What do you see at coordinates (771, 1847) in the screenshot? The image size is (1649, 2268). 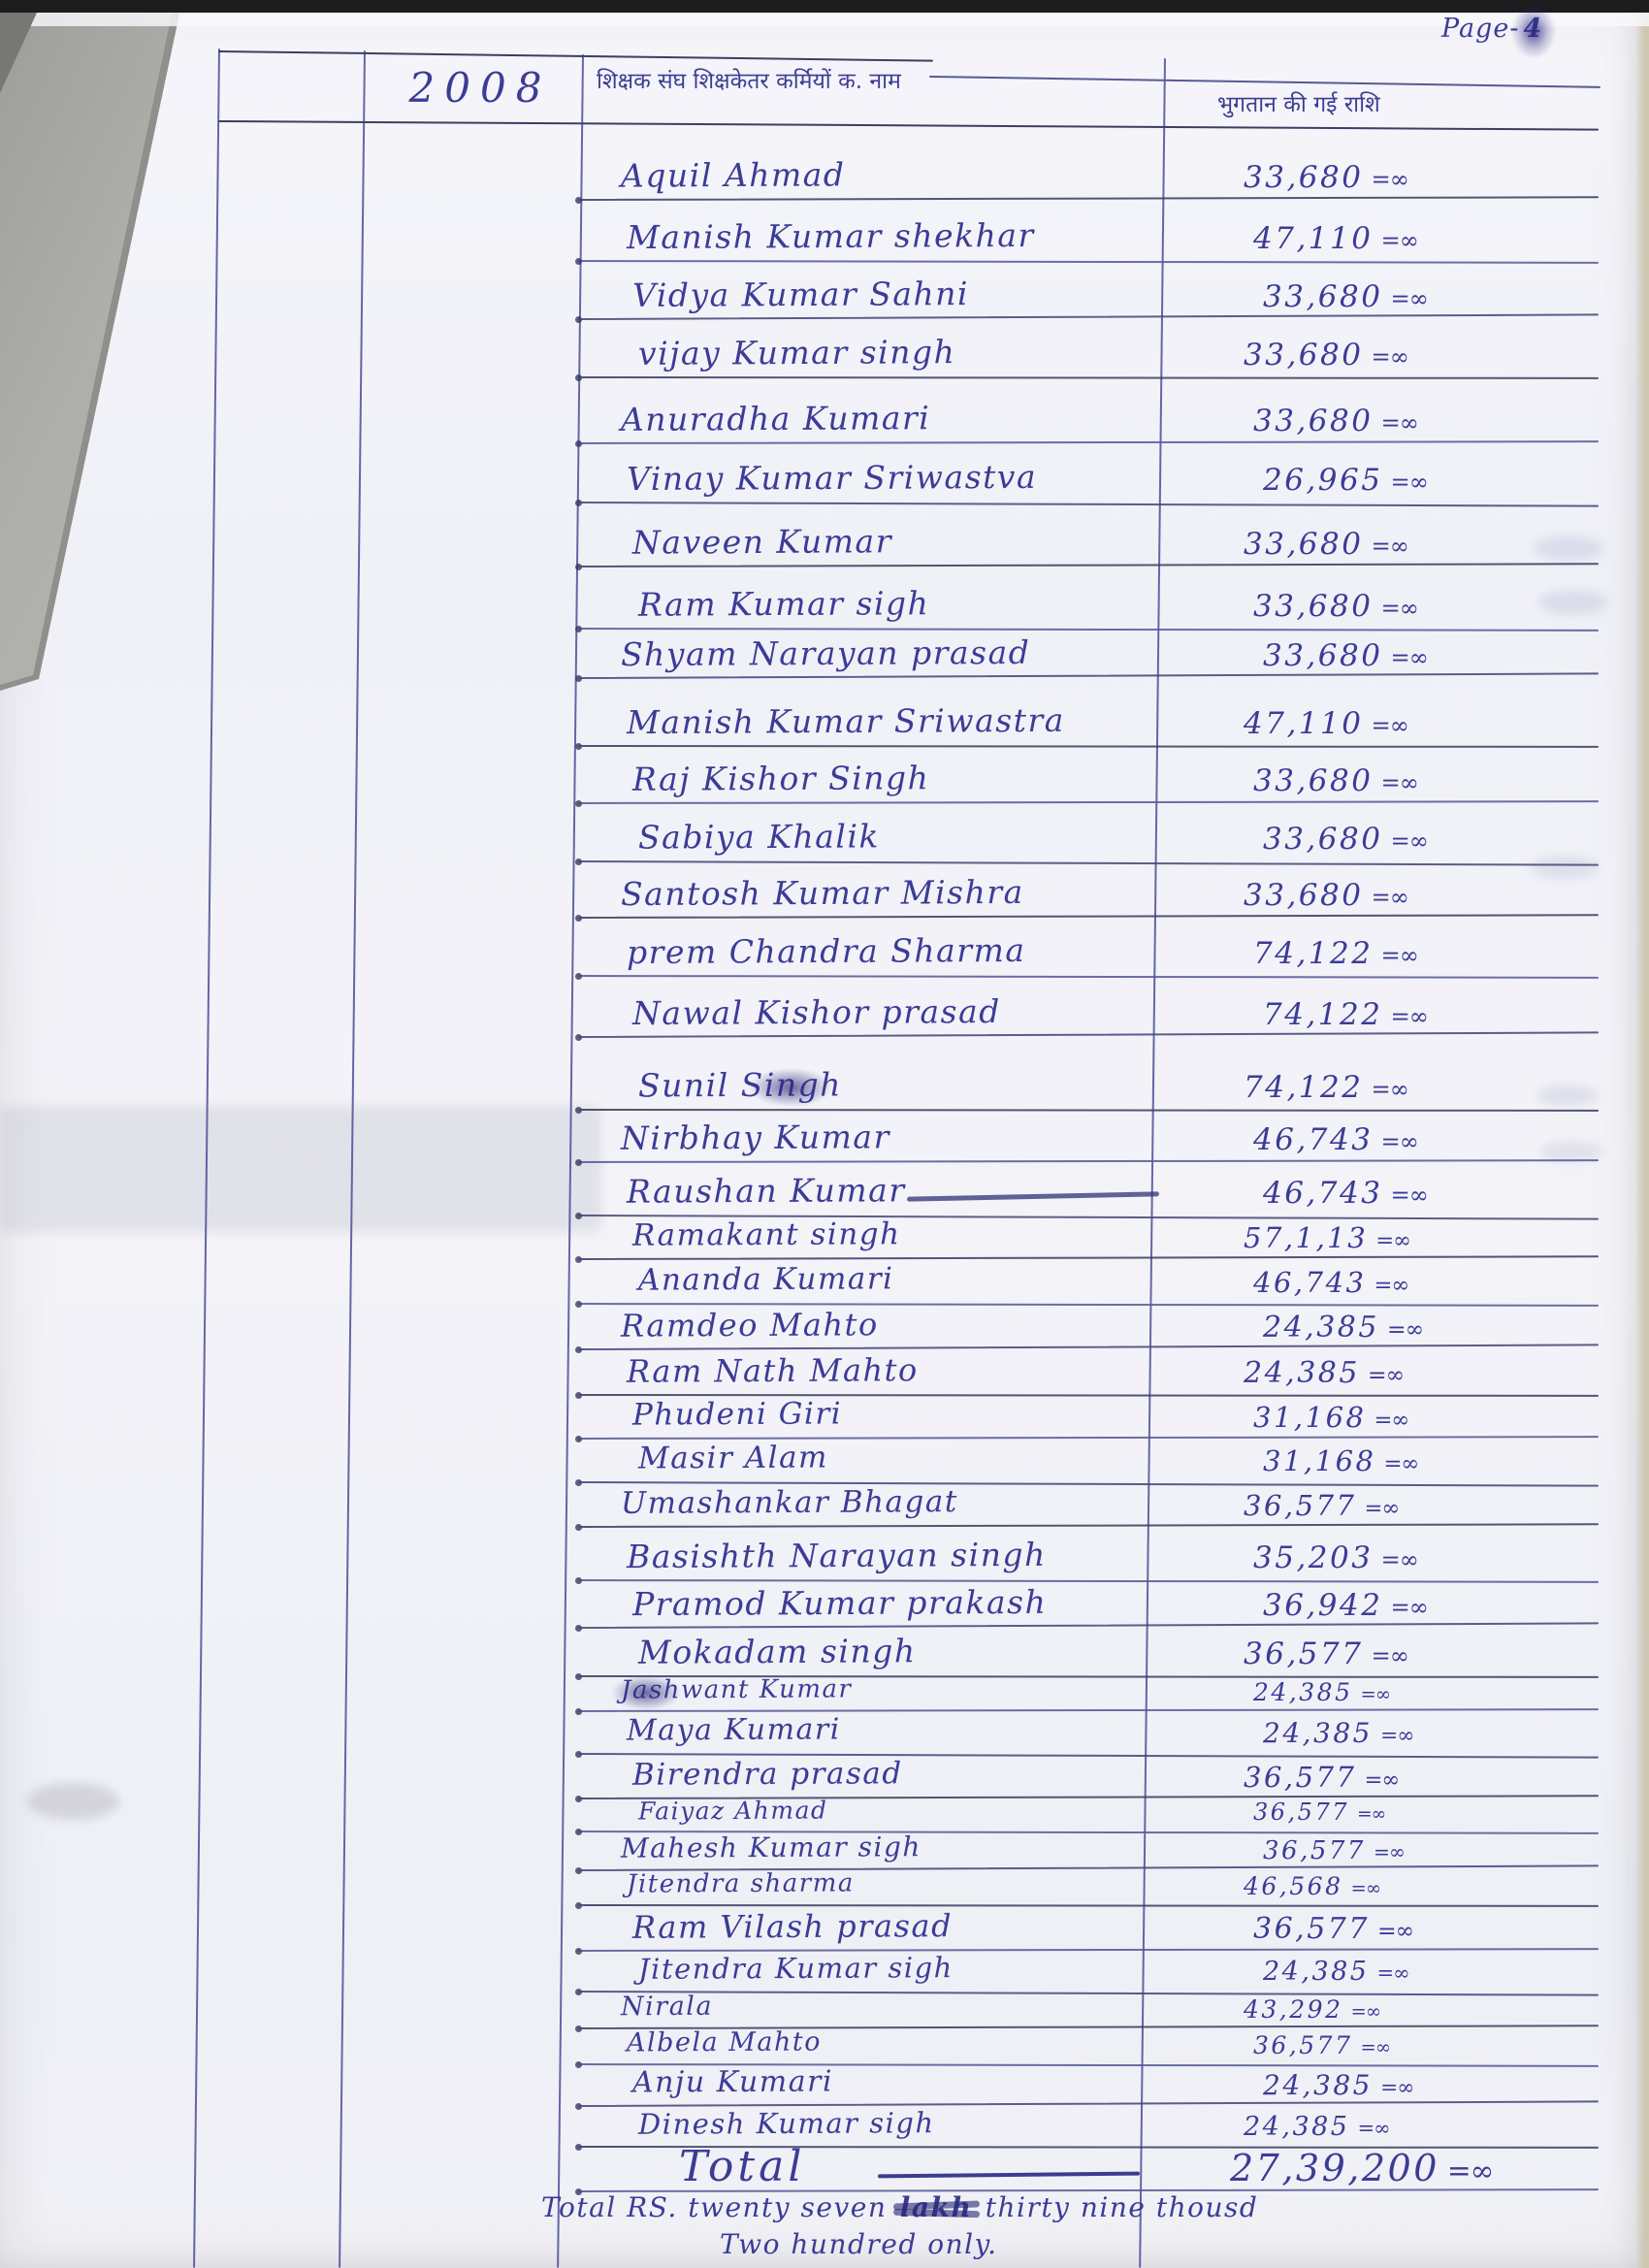 I see `entry-name: Mahesh Kumar sigh` at bounding box center [771, 1847].